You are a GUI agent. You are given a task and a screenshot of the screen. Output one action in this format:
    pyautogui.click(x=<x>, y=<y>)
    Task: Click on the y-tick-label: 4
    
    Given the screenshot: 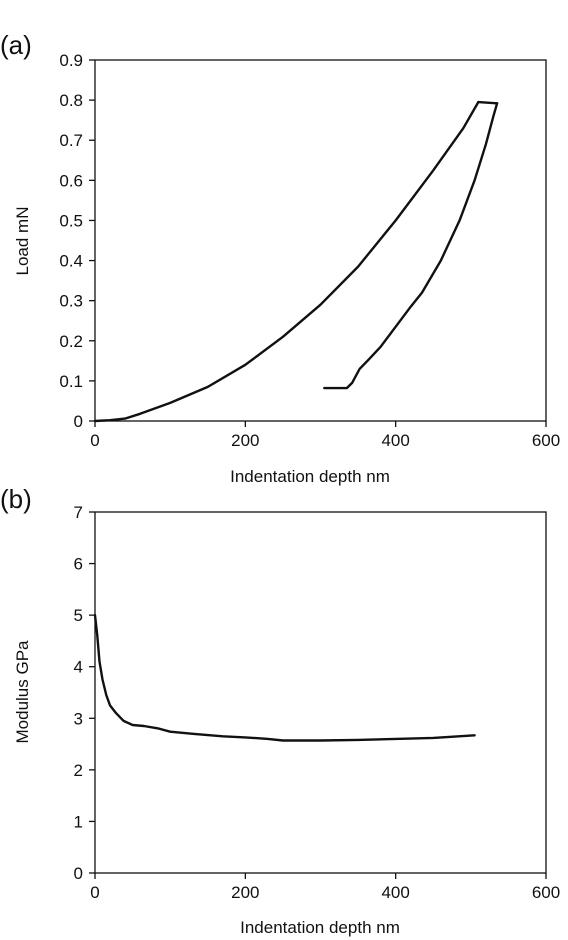 What is the action you would take?
    pyautogui.click(x=78, y=667)
    